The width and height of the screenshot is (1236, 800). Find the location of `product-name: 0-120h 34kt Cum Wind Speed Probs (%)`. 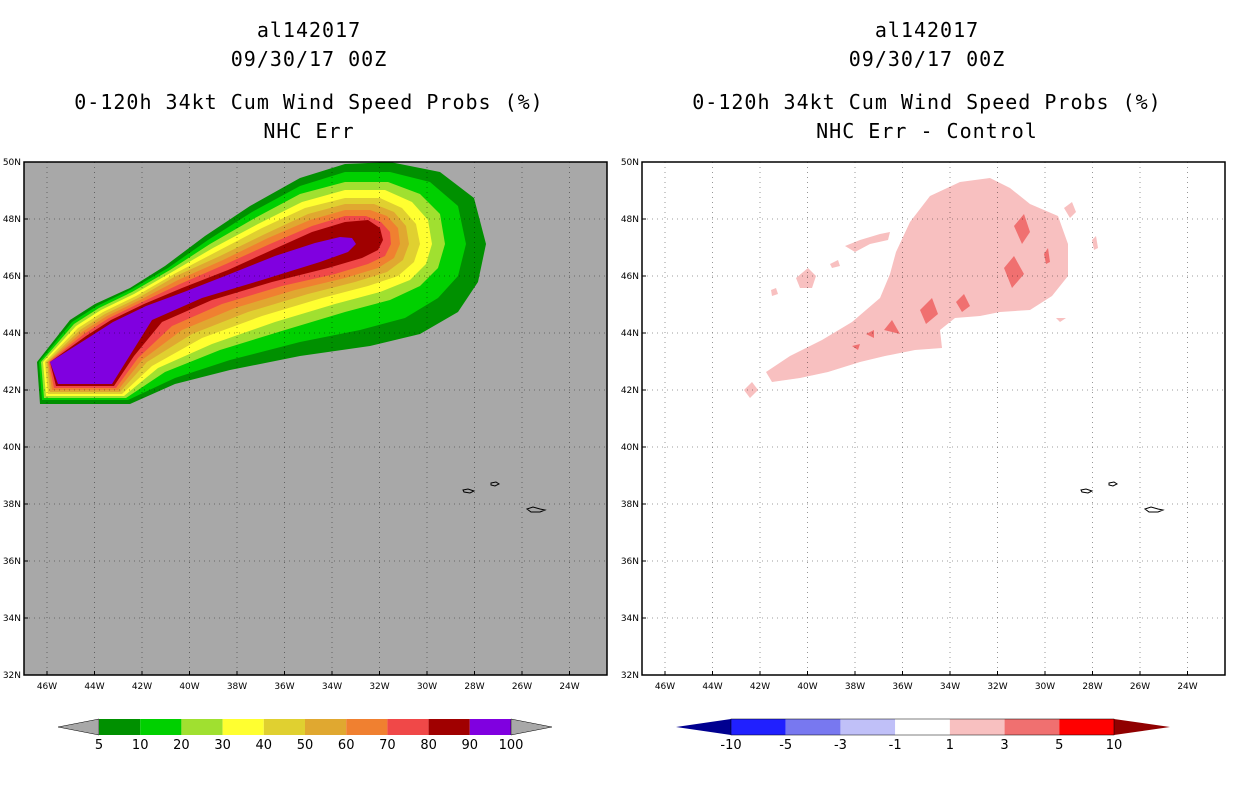

product-name: 0-120h 34kt Cum Wind Speed Probs (%) is located at coordinates (309, 102).